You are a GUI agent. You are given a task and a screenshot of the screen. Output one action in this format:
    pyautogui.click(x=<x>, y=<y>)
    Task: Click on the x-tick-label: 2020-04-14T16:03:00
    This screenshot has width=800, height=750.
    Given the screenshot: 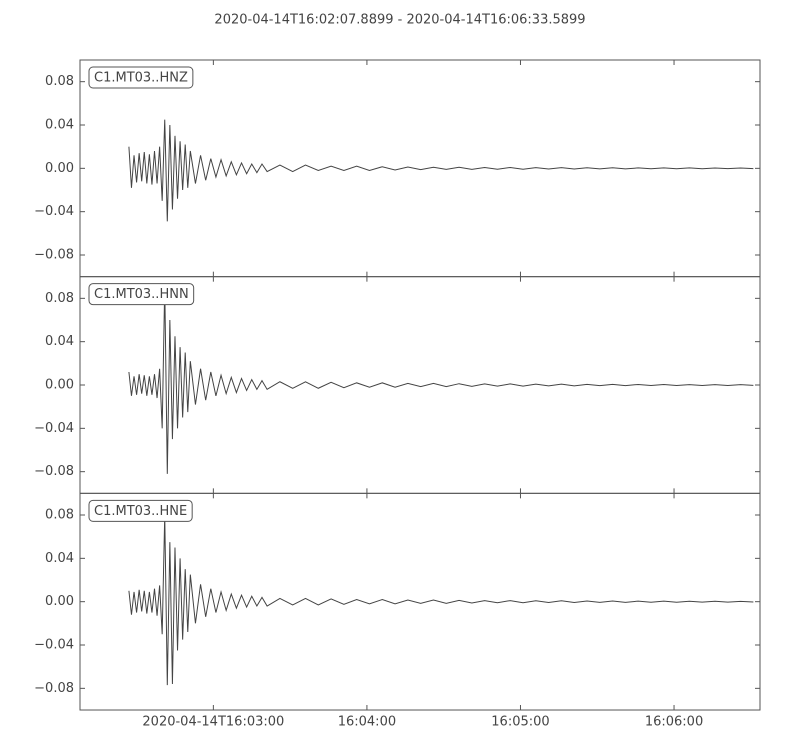 What is the action you would take?
    pyautogui.click(x=213, y=722)
    